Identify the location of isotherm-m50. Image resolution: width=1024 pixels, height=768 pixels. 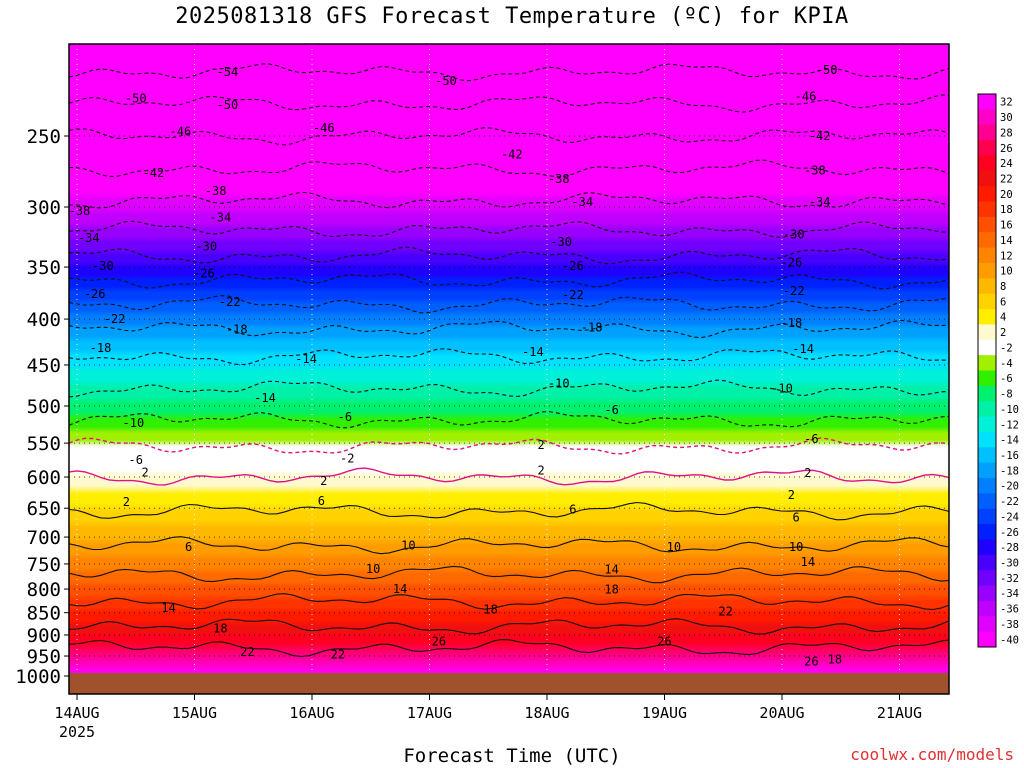
(509, 103).